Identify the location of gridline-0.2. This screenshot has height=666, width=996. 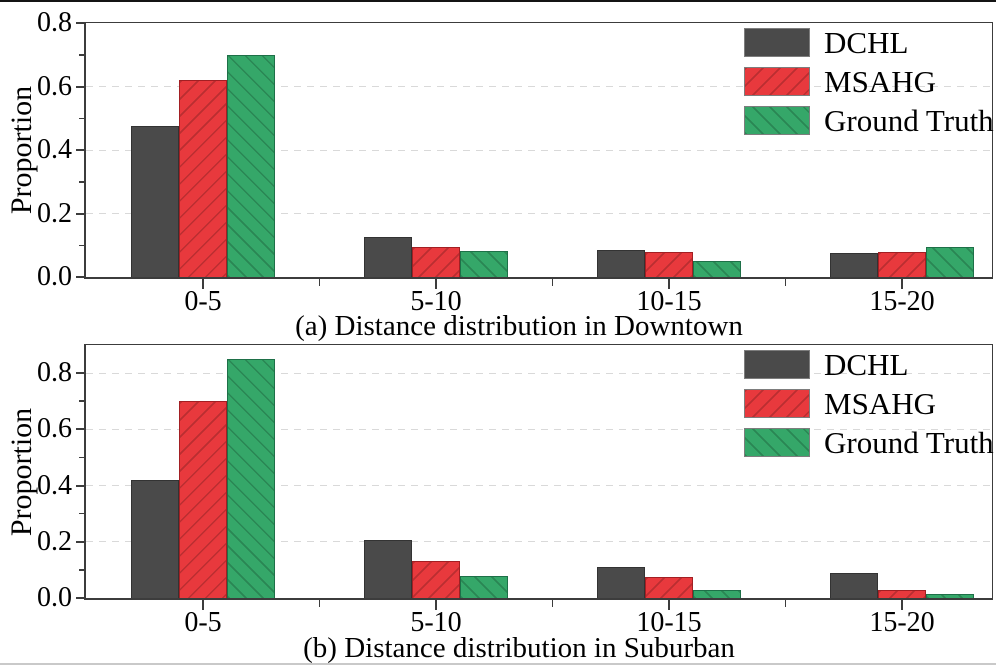
(539, 542).